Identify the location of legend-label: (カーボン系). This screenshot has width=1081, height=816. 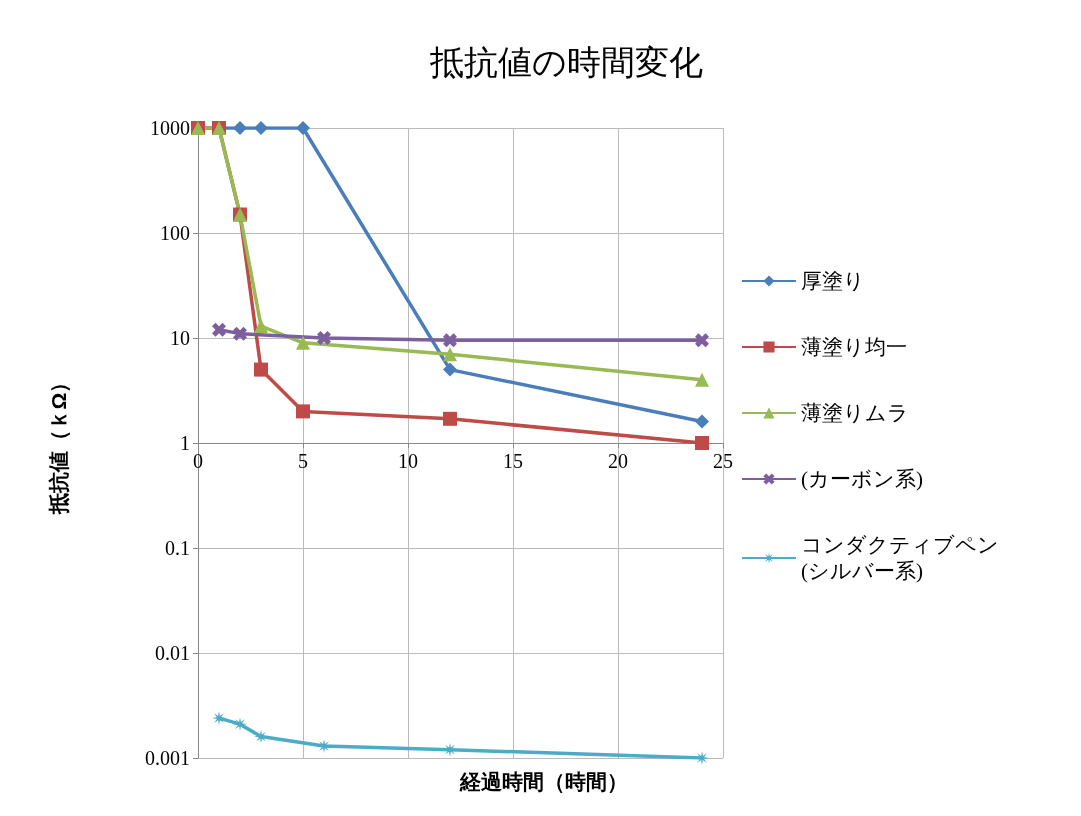
(862, 479).